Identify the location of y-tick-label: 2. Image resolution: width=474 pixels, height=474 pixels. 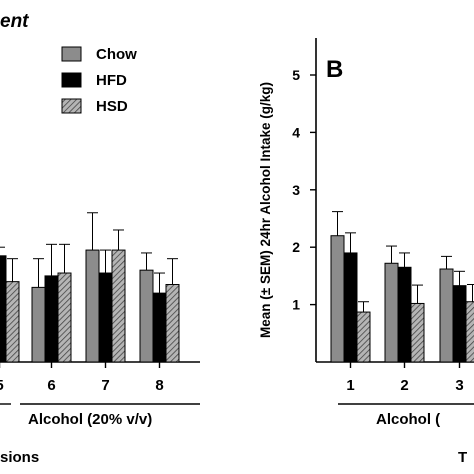
(296, 247).